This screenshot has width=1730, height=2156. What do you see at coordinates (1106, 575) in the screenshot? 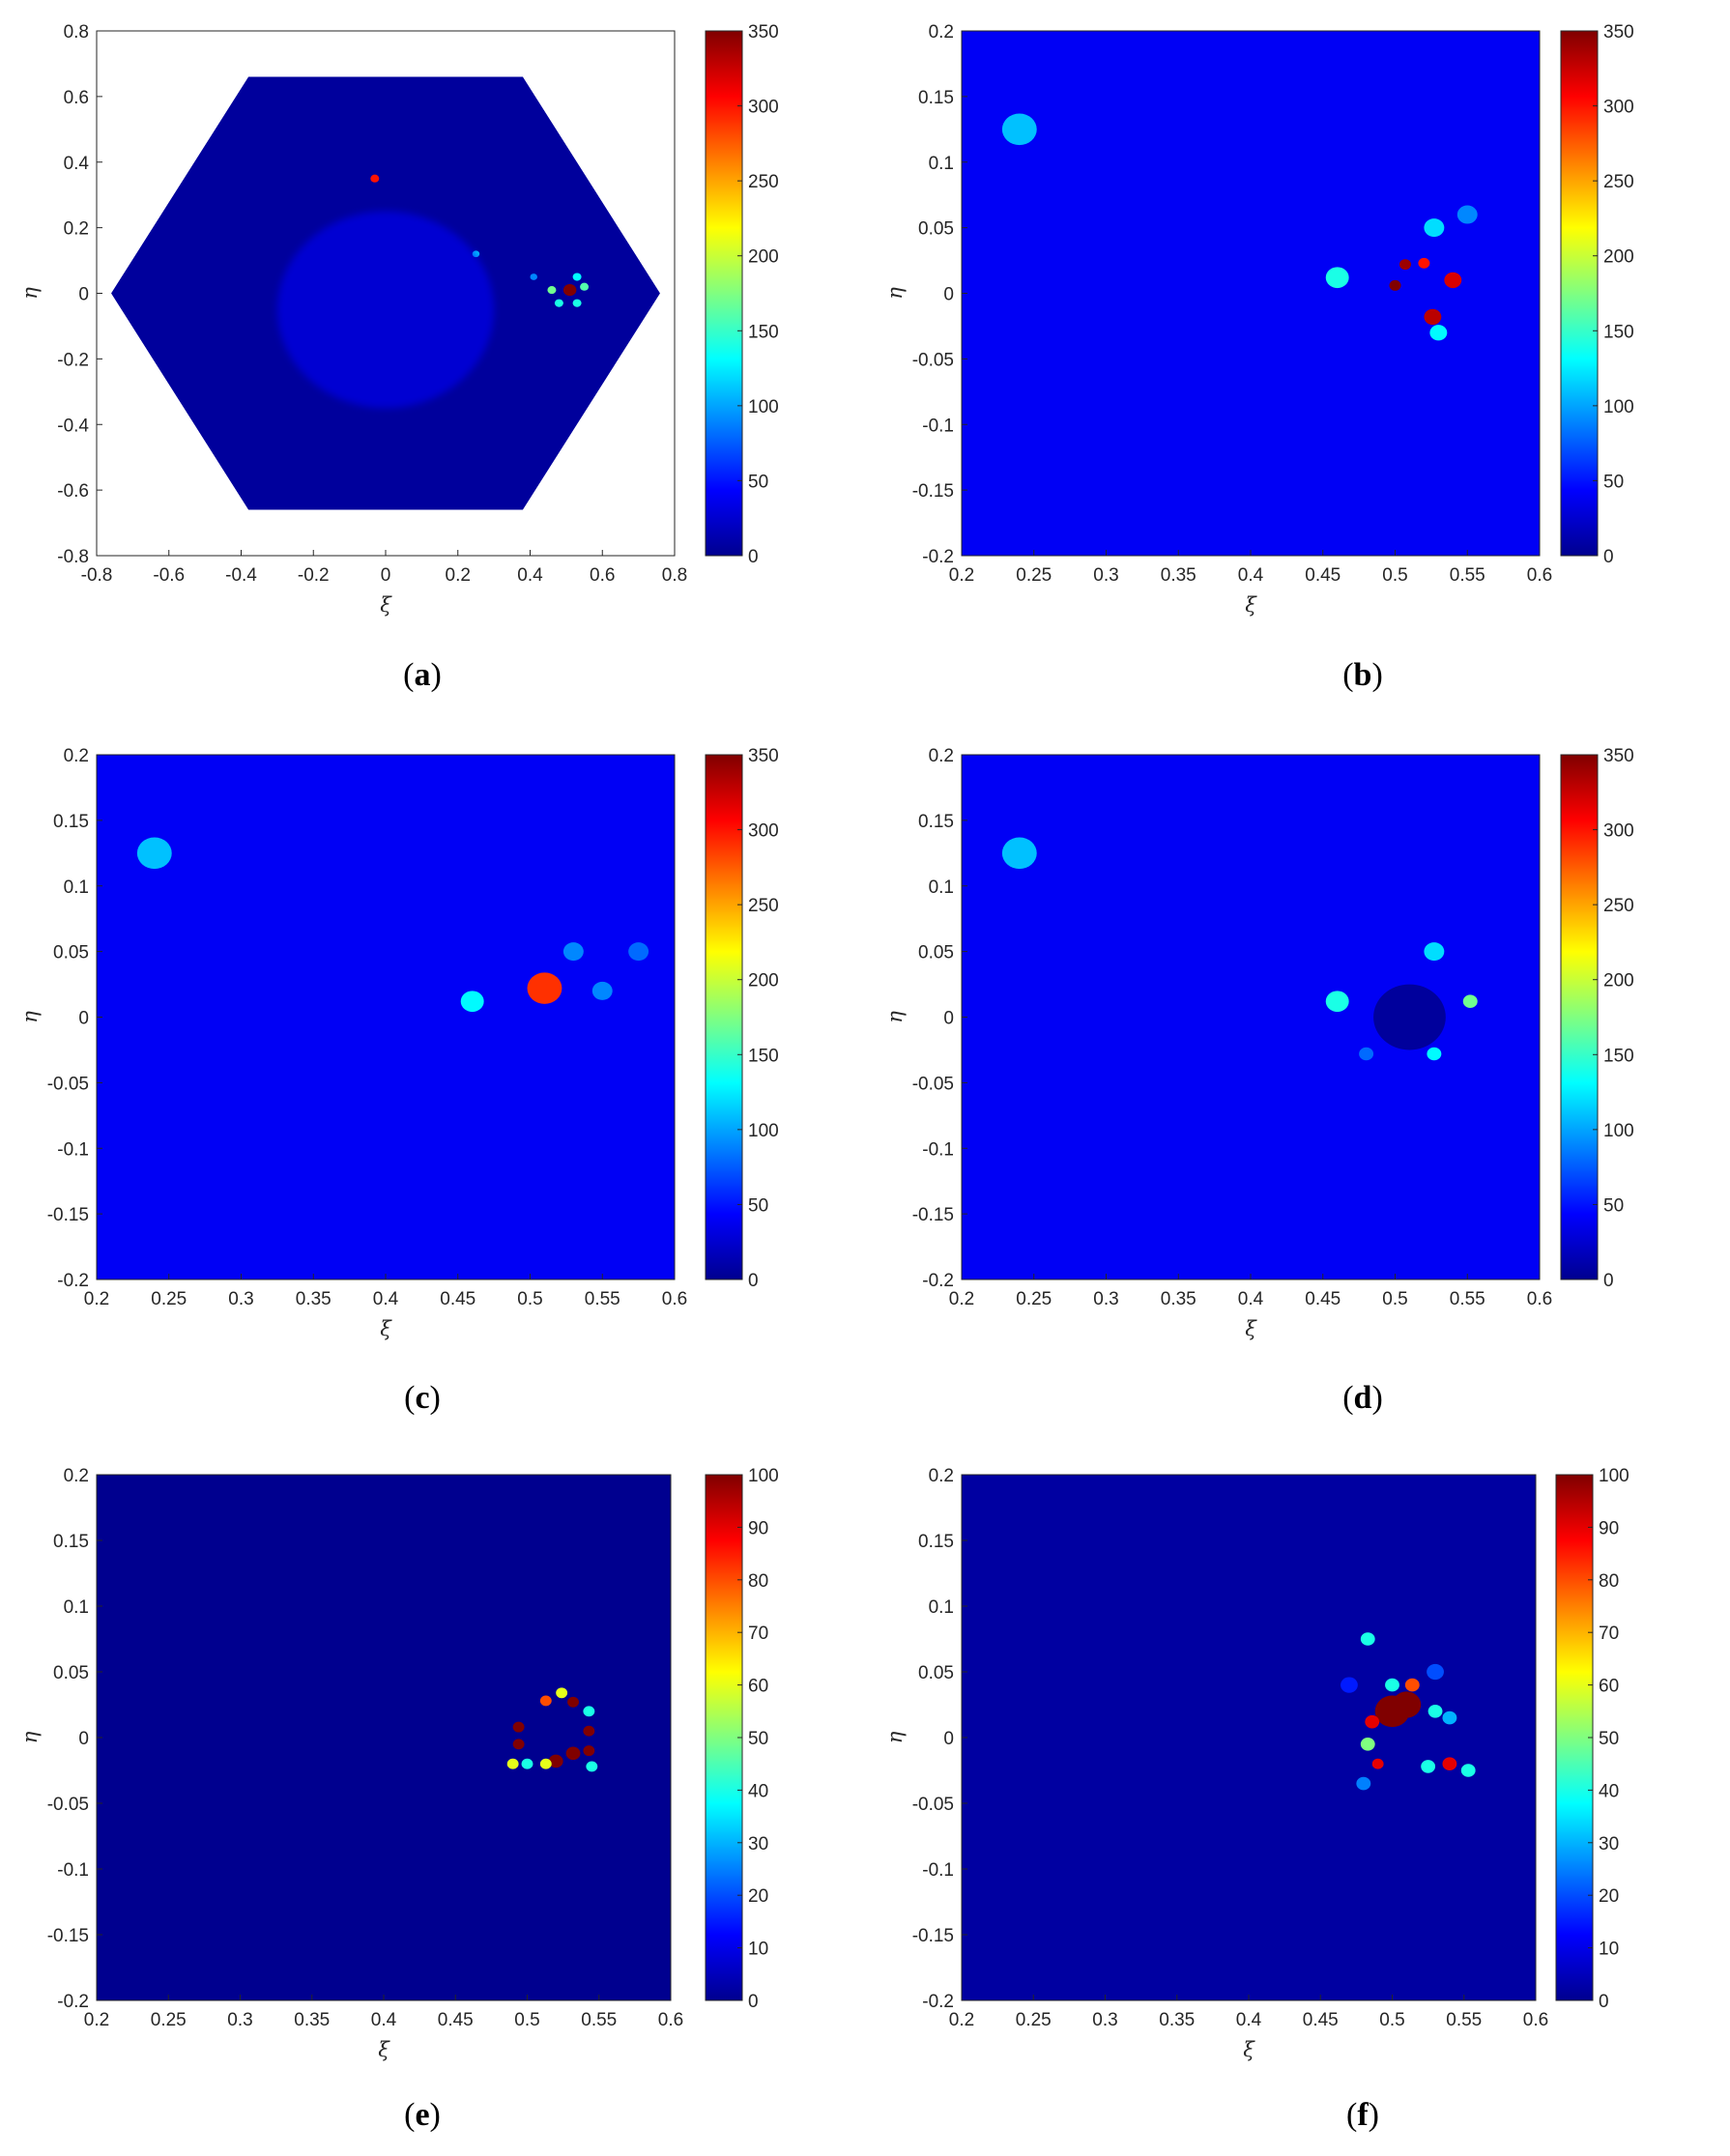
I see `x-tick-label: 0.3` at bounding box center [1106, 575].